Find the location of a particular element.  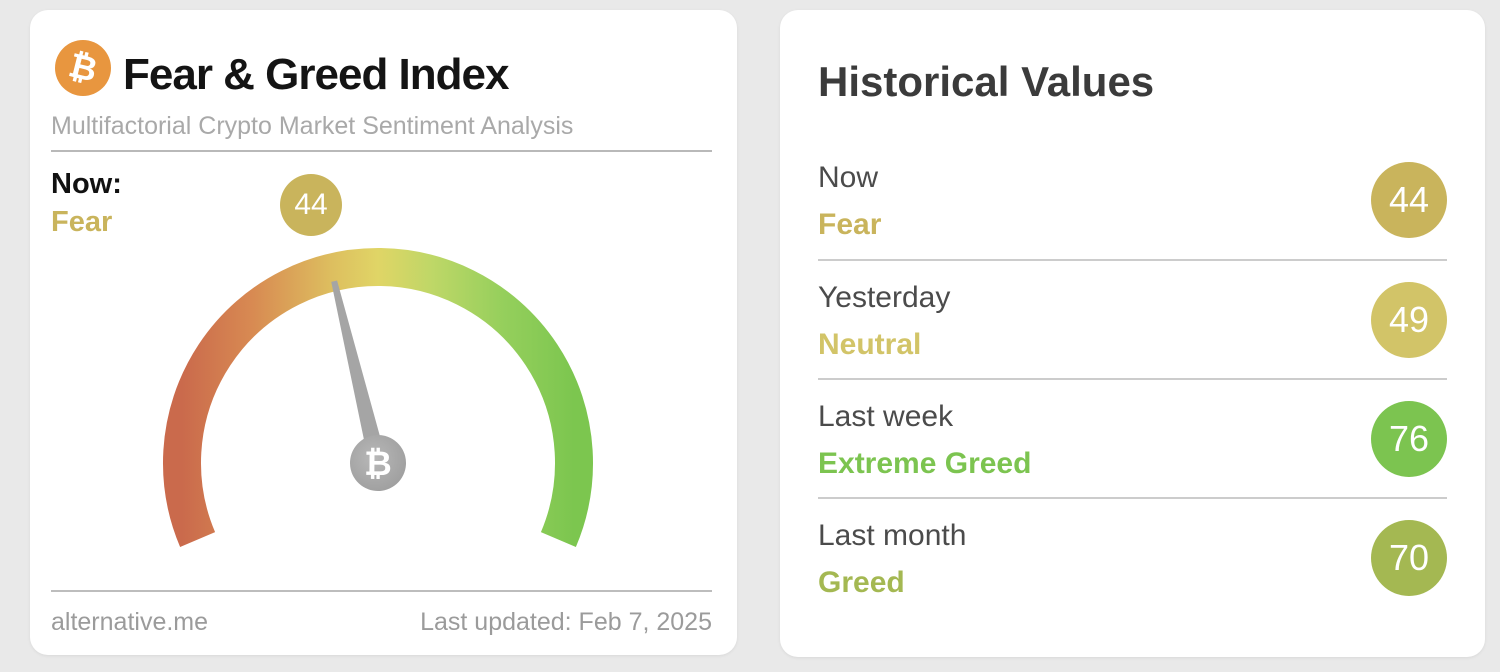

card-title: Fear & Greed Index is located at coordinates (316, 74).